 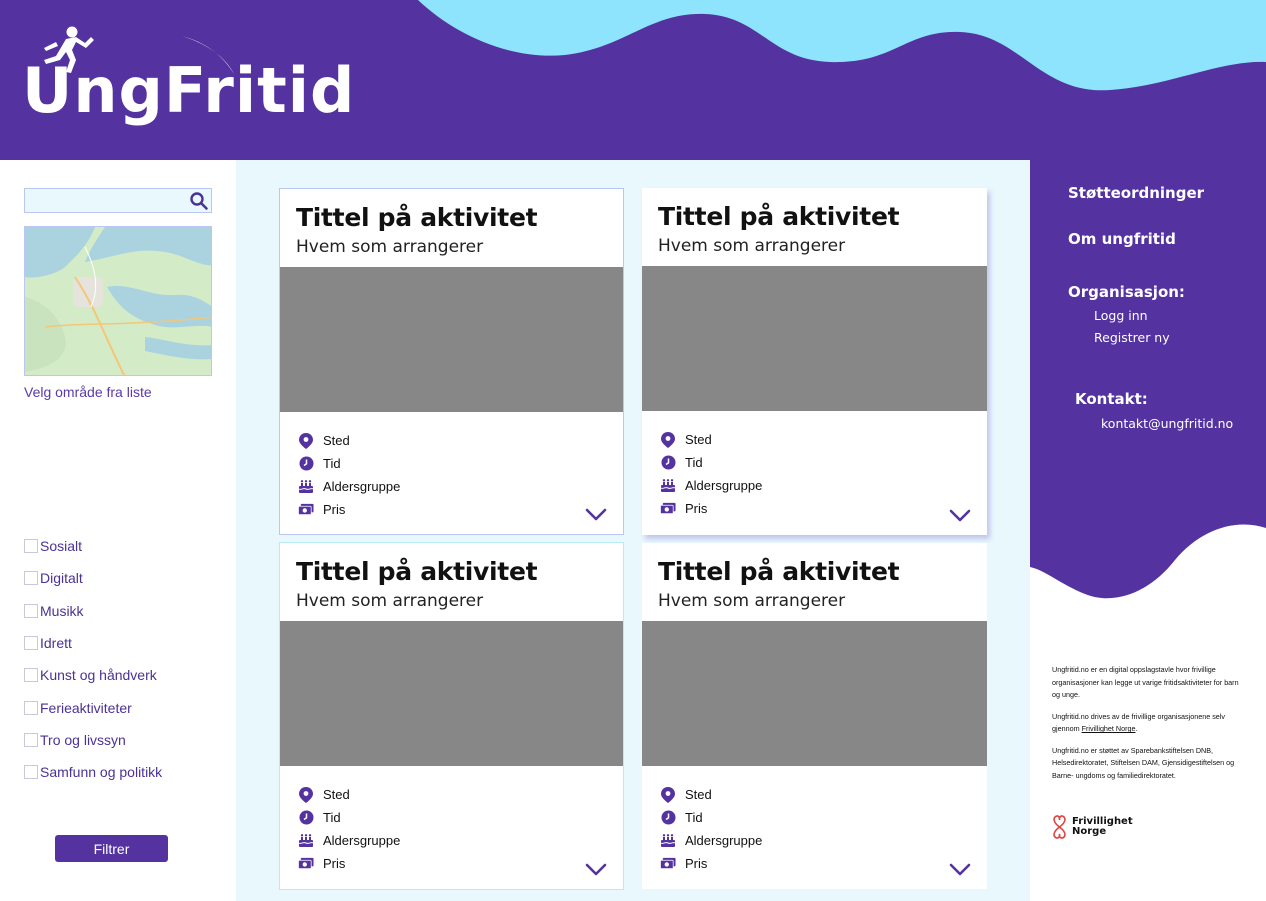 I want to click on ungfritid-logo: UngFritid, so click(x=188, y=81).